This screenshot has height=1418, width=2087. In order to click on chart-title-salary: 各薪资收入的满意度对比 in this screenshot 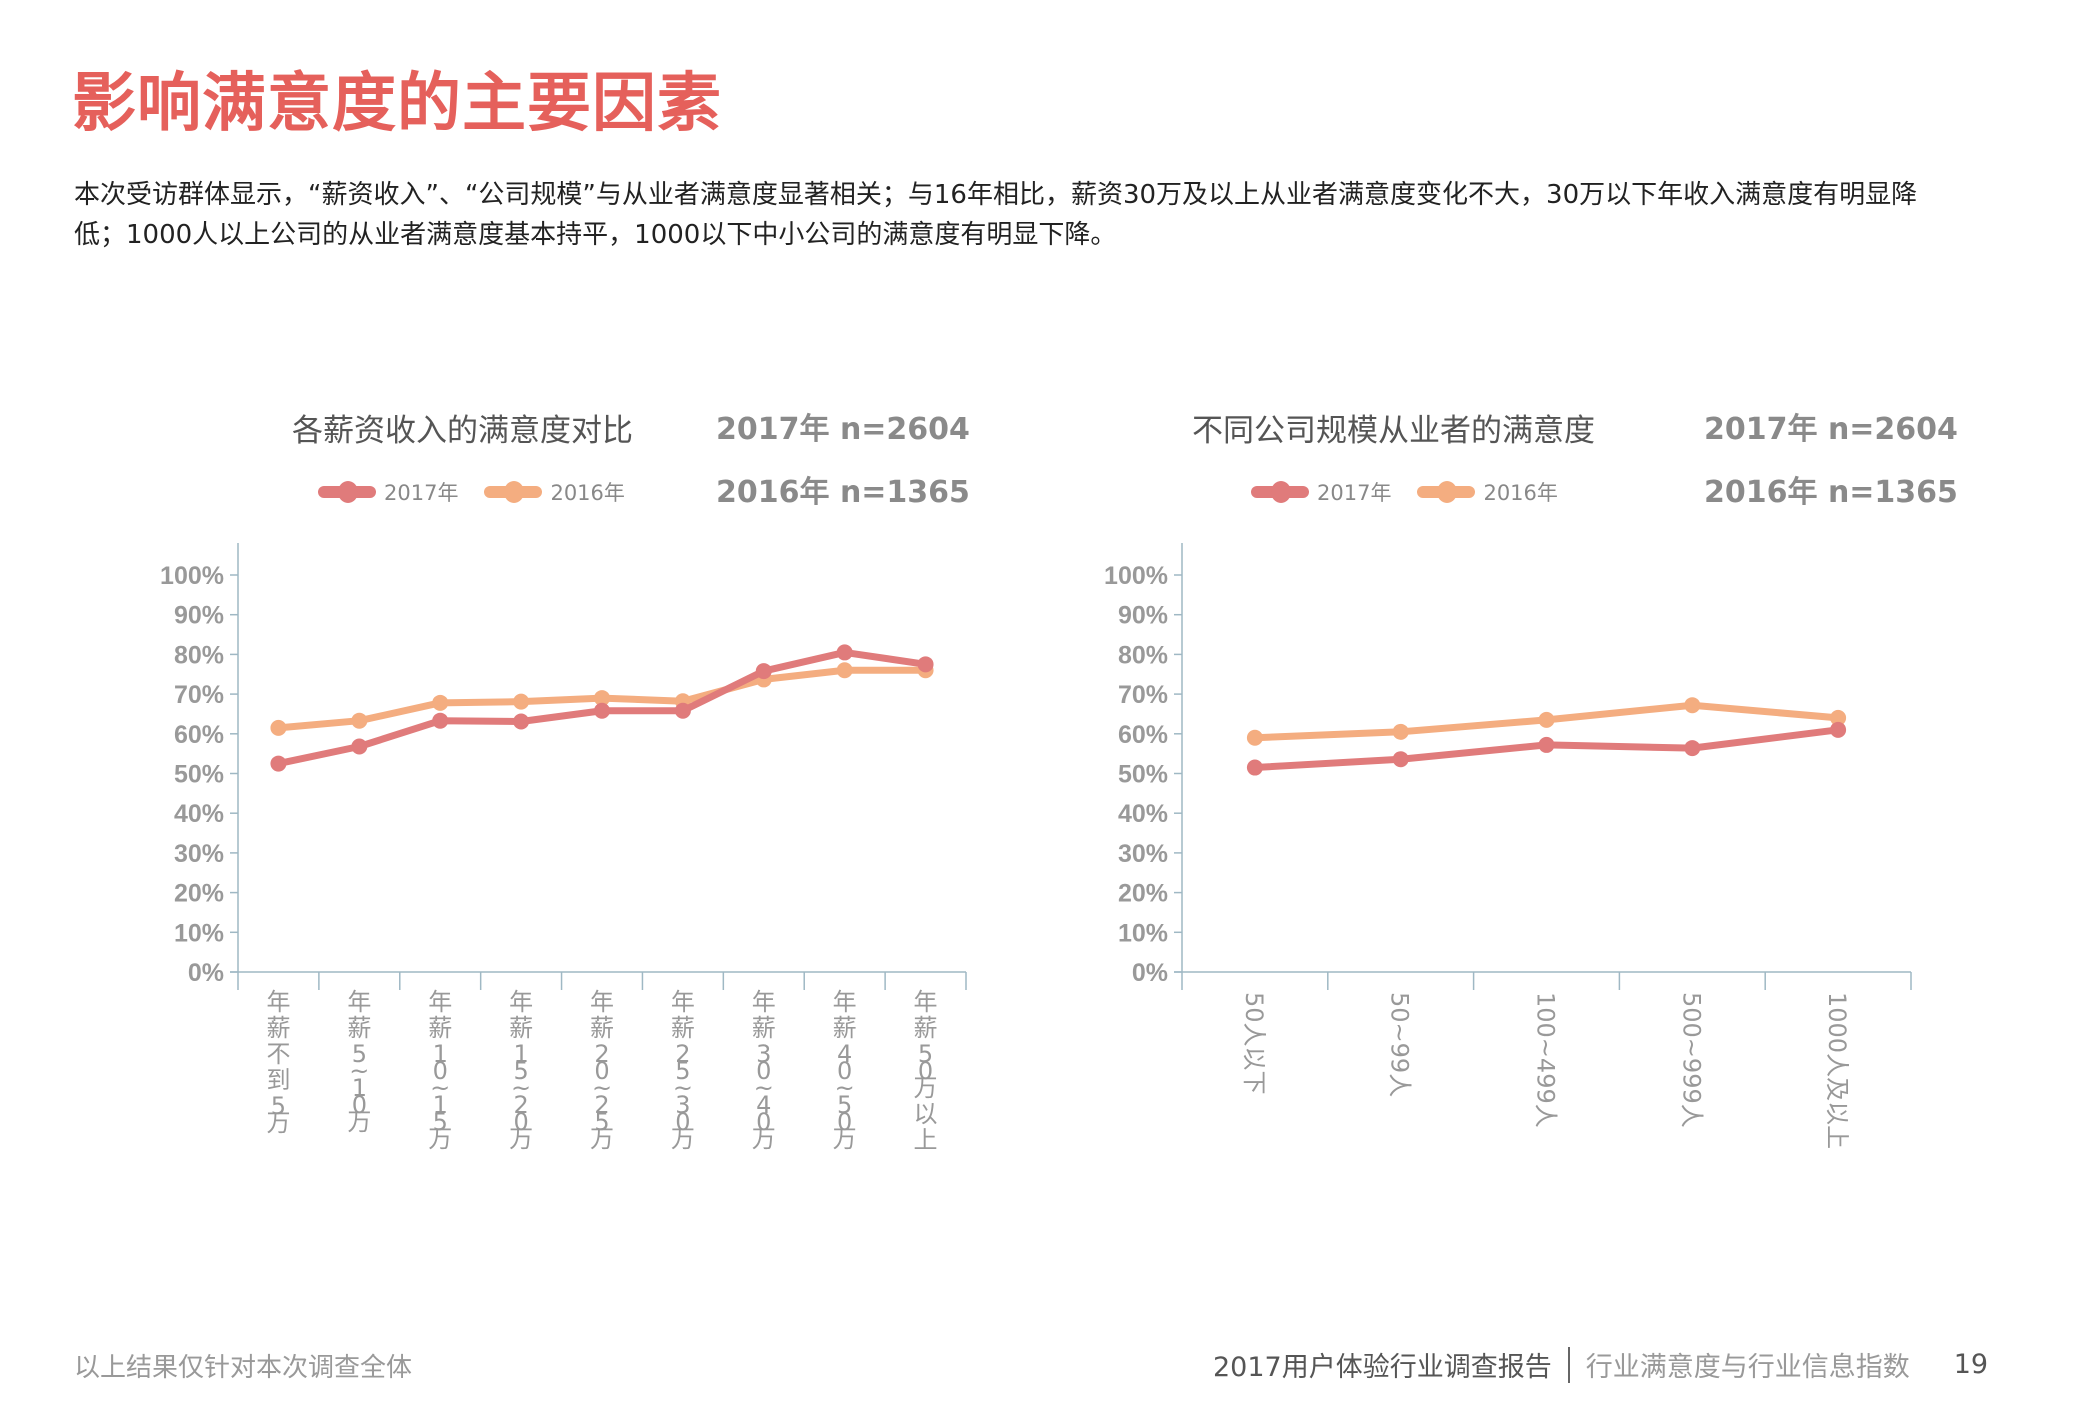, I will do `click(462, 431)`.